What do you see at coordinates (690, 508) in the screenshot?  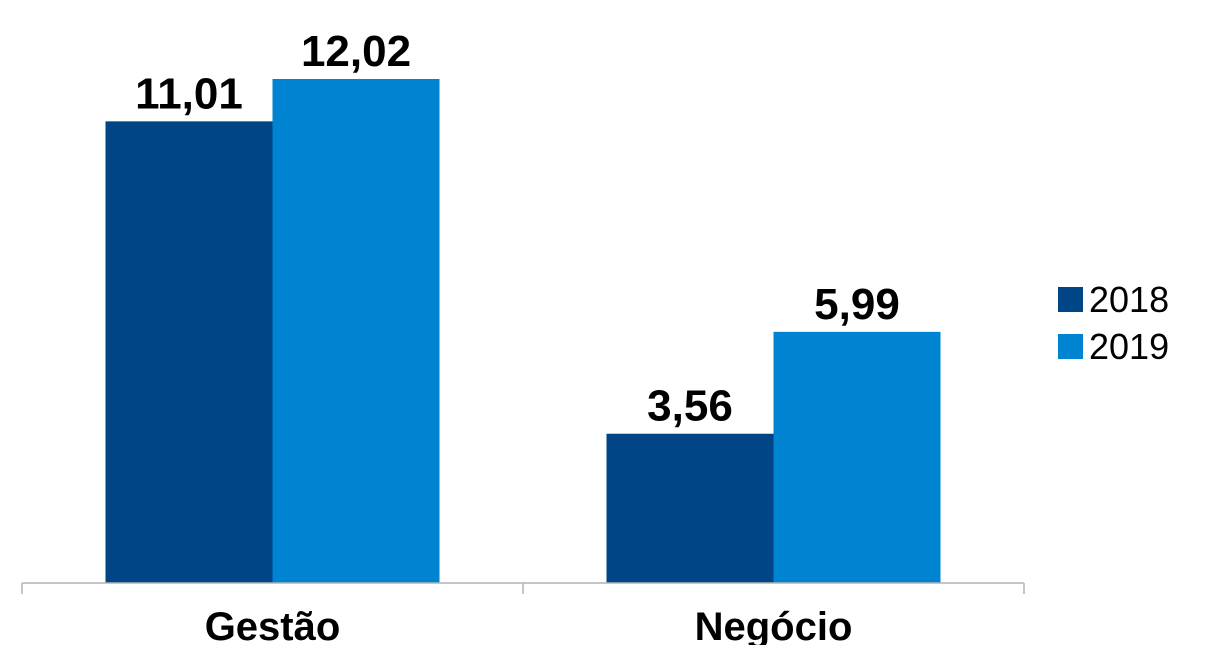 I see `bar-2018-negocio` at bounding box center [690, 508].